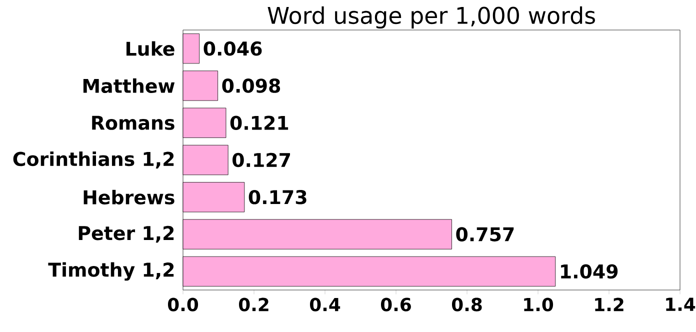 This screenshot has width=696, height=332. What do you see at coordinates (233, 48) in the screenshot?
I see `data-label: 0.046` at bounding box center [233, 48].